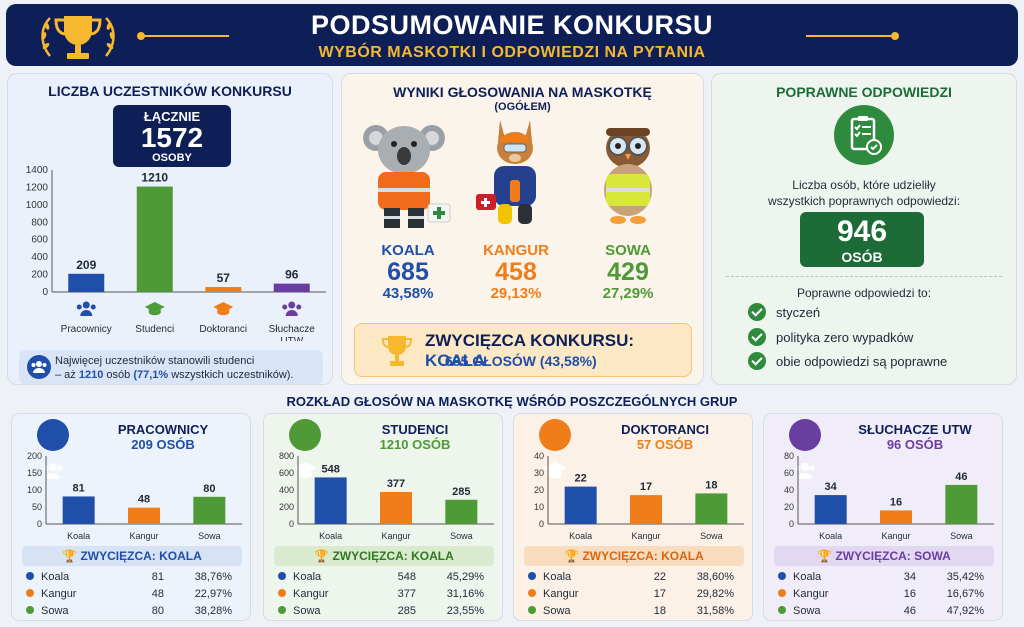 Image resolution: width=1024 pixels, height=627 pixels. I want to click on x-tick-label: Sowa, so click(209, 536).